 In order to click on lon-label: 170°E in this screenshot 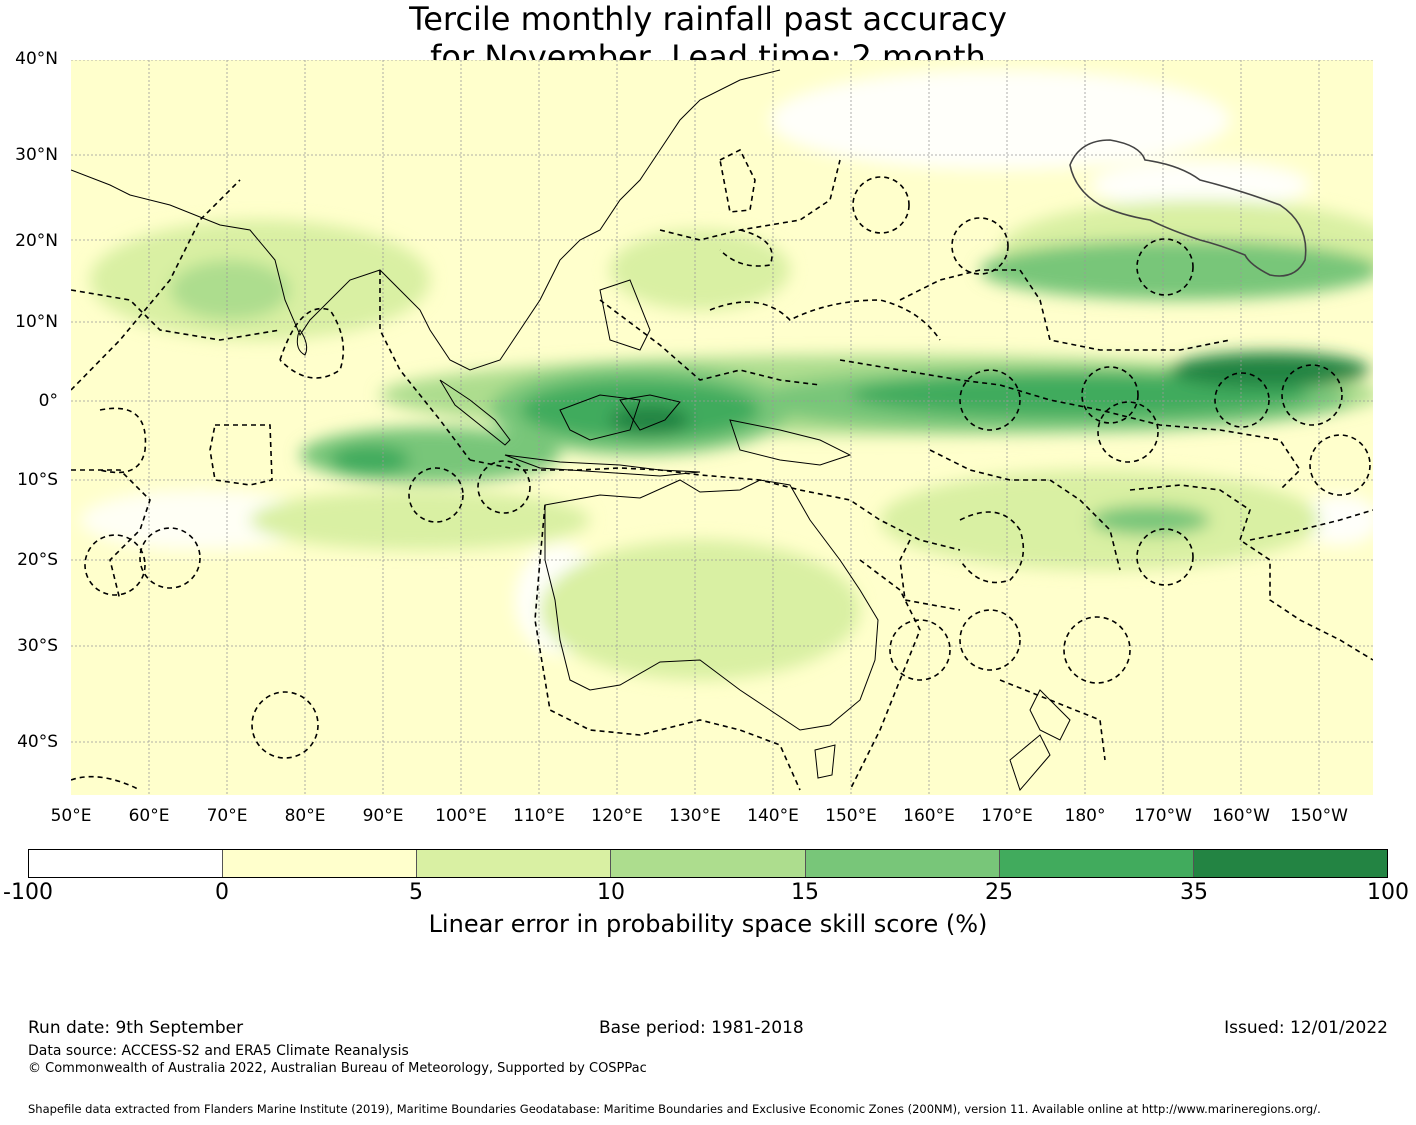, I will do `click(1007, 816)`.